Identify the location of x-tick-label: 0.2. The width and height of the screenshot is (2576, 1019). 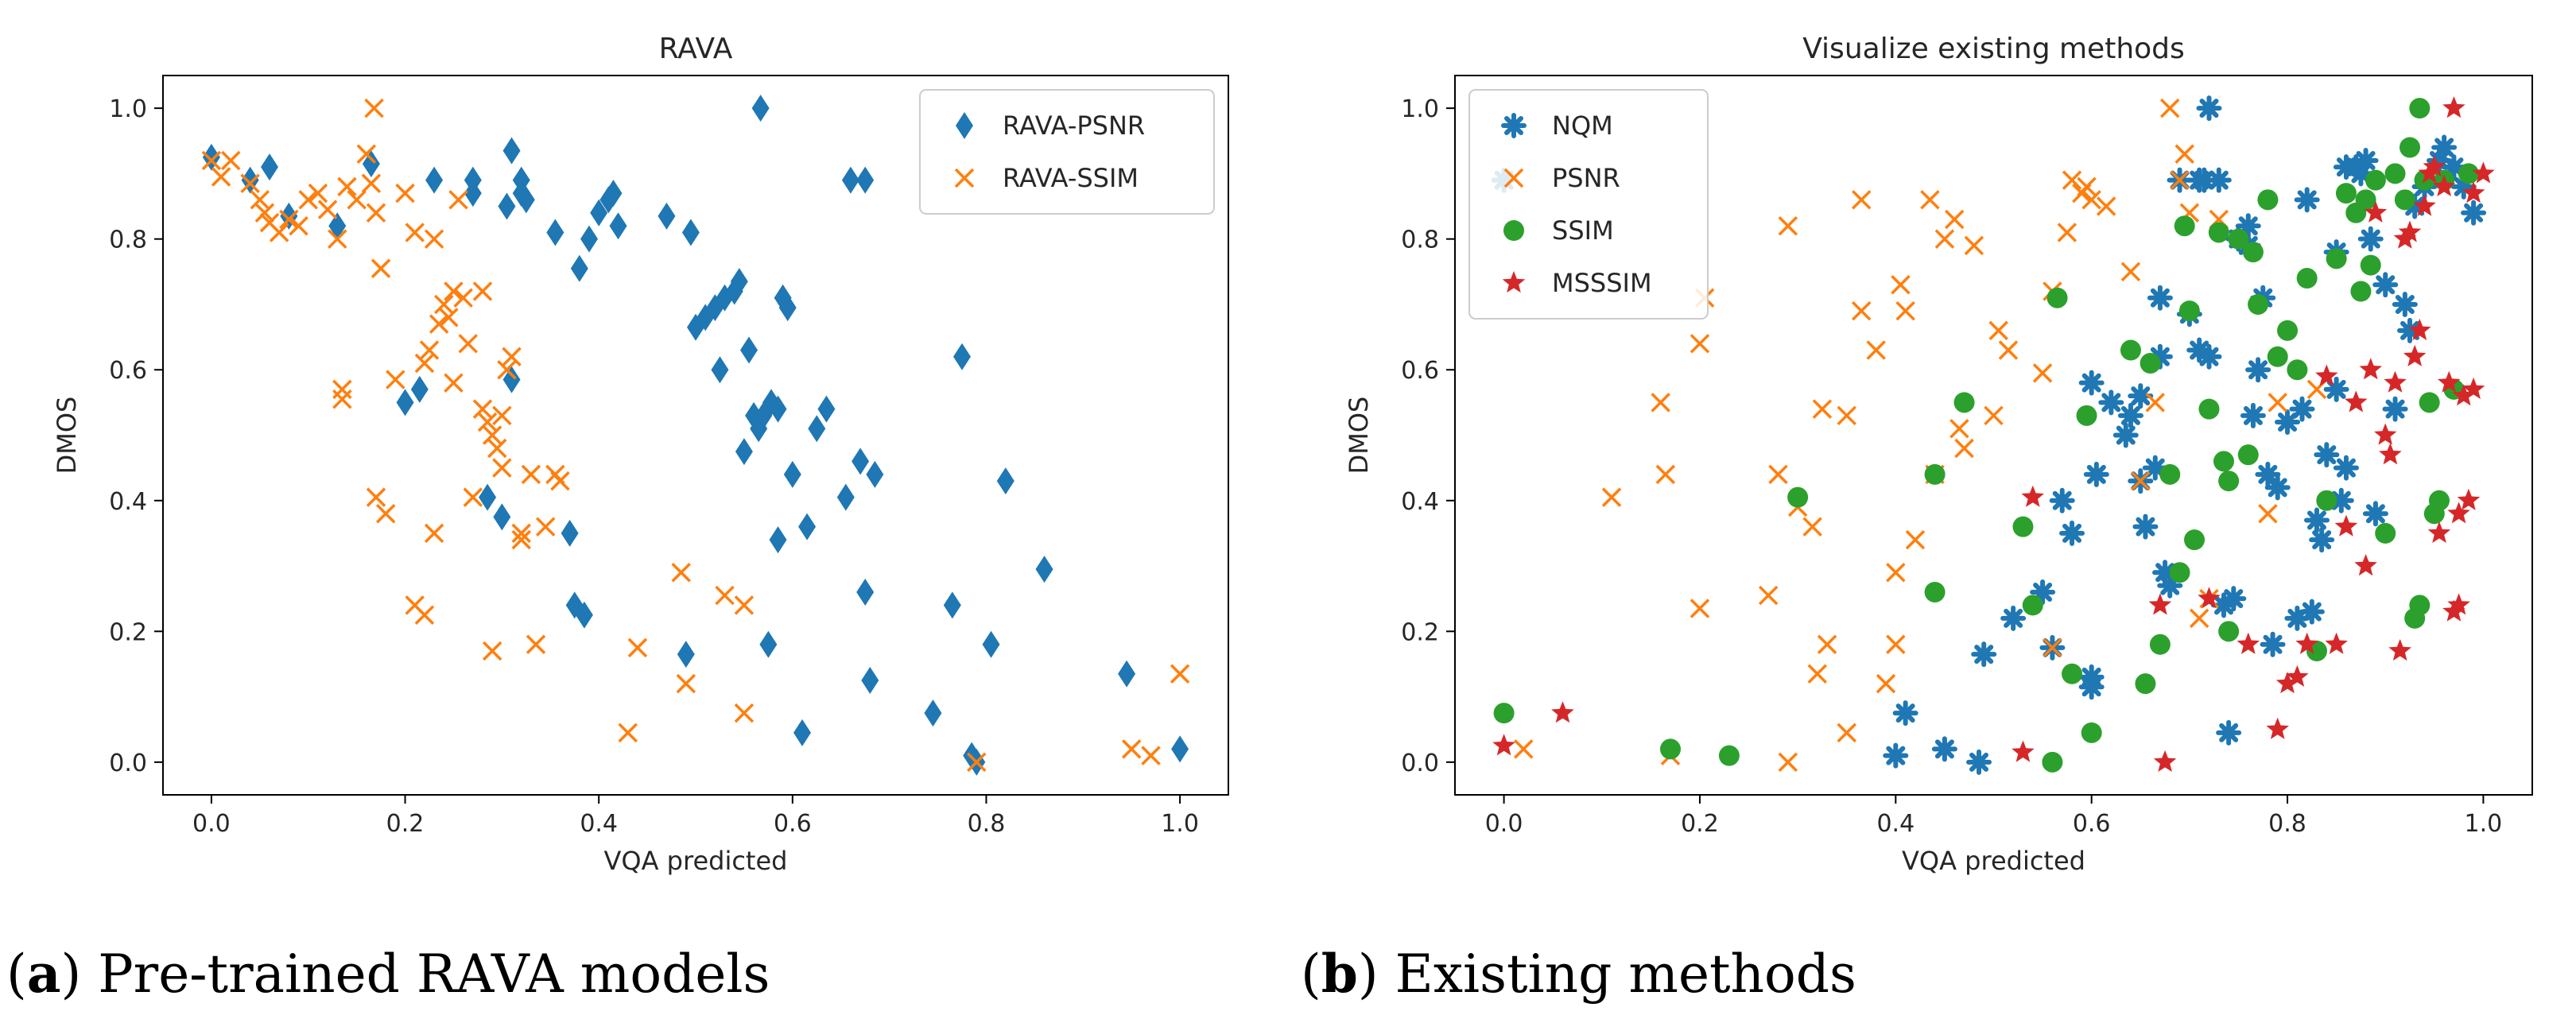
(405, 824).